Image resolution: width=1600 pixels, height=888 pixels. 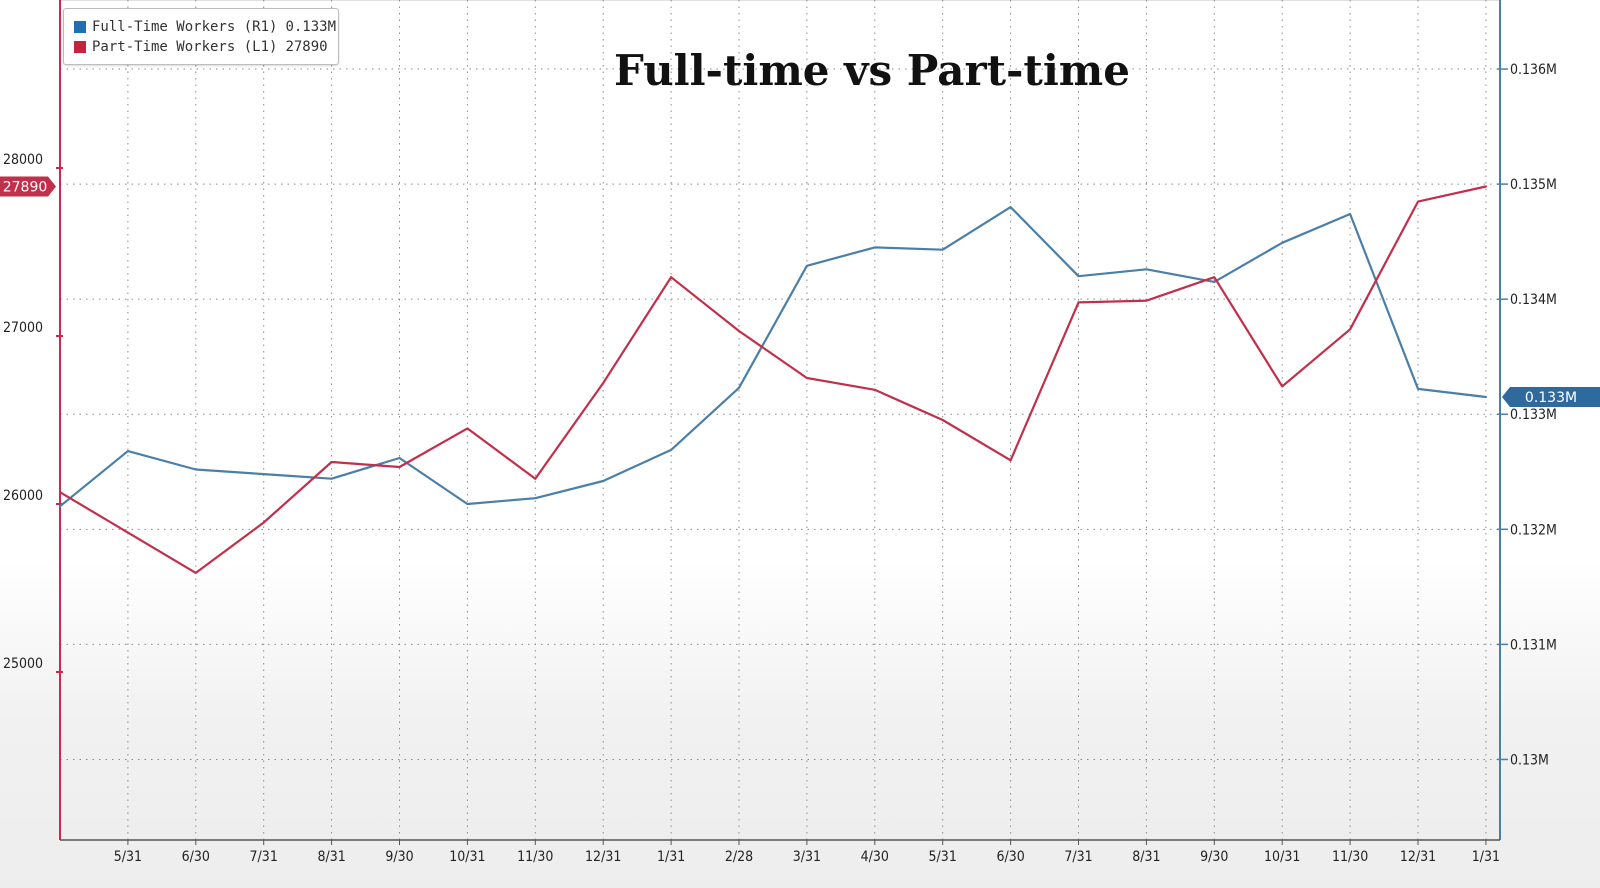 I want to click on right-axis-tick-label: 0.131M, so click(x=1533, y=645).